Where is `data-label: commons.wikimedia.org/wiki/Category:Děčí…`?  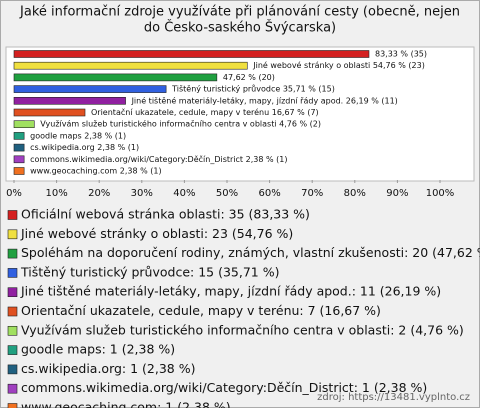 data-label: commons.wikimedia.org/wiki/Category:Děčí… is located at coordinates (158, 159).